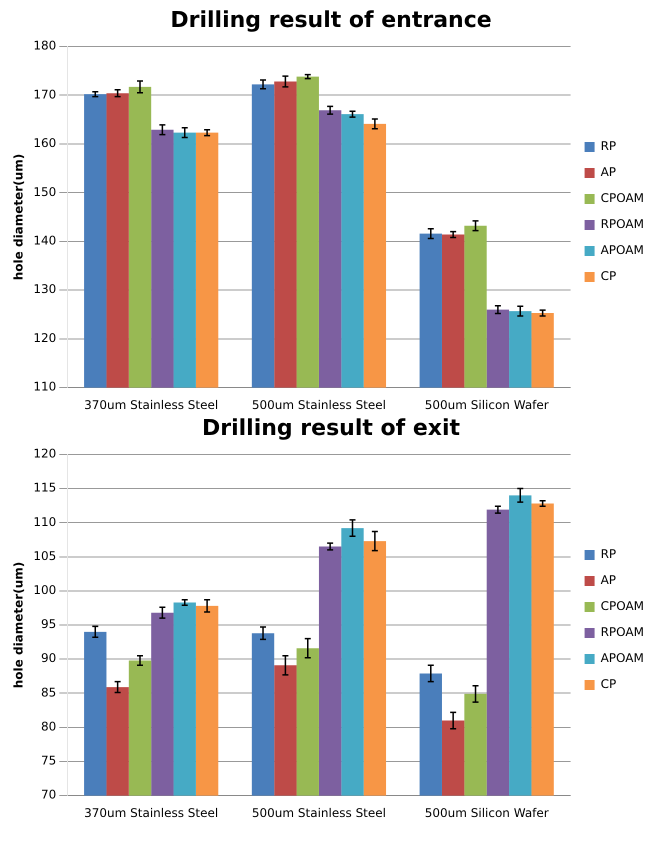 The image size is (672, 845). Describe the element at coordinates (331, 428) in the screenshot. I see `chart-title: Drilling result of exit` at that location.